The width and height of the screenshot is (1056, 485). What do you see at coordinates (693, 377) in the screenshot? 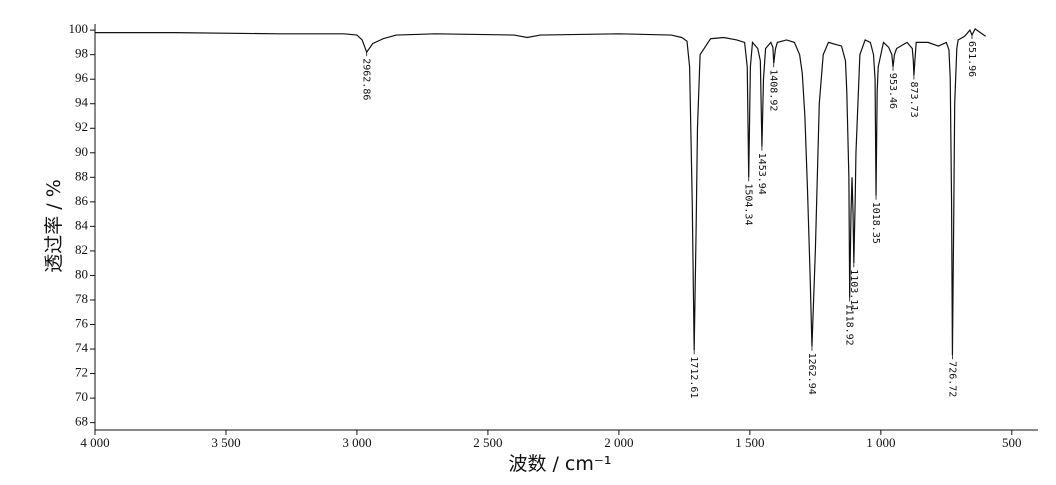
I see `peak-label: 1712.61` at bounding box center [693, 377].